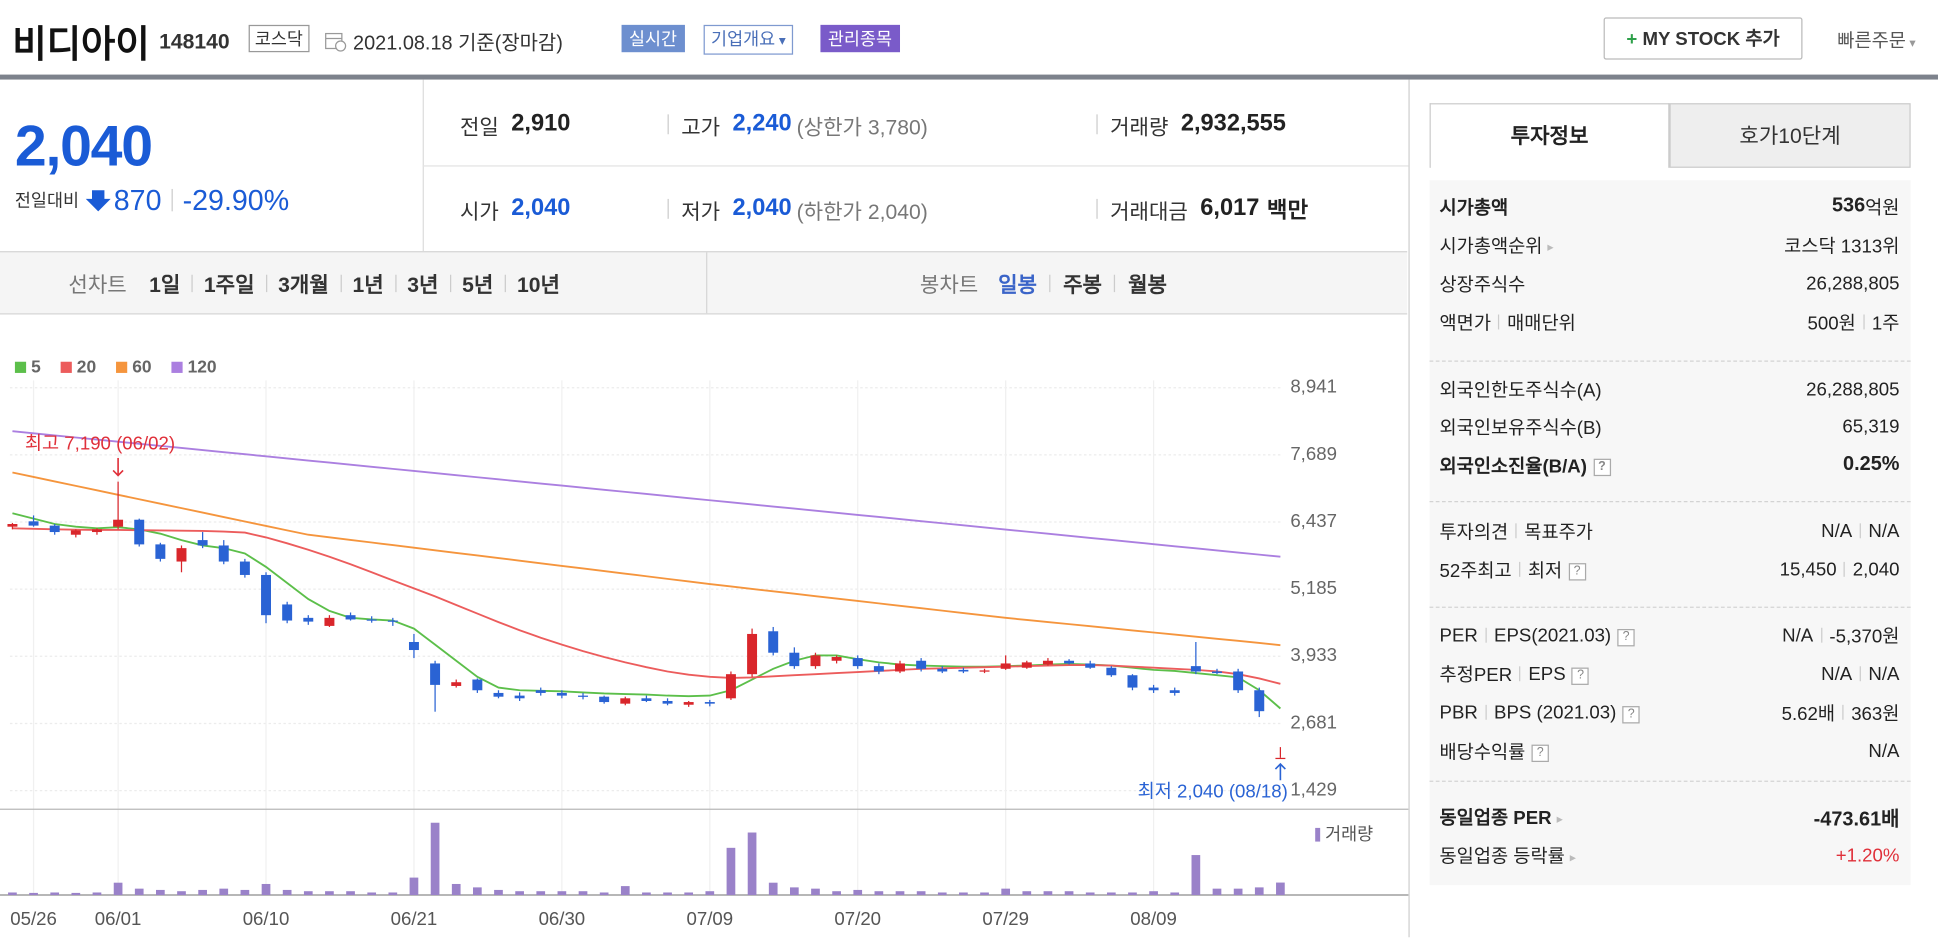  What do you see at coordinates (701, 126) in the screenshot?
I see `summary-label: 고가` at bounding box center [701, 126].